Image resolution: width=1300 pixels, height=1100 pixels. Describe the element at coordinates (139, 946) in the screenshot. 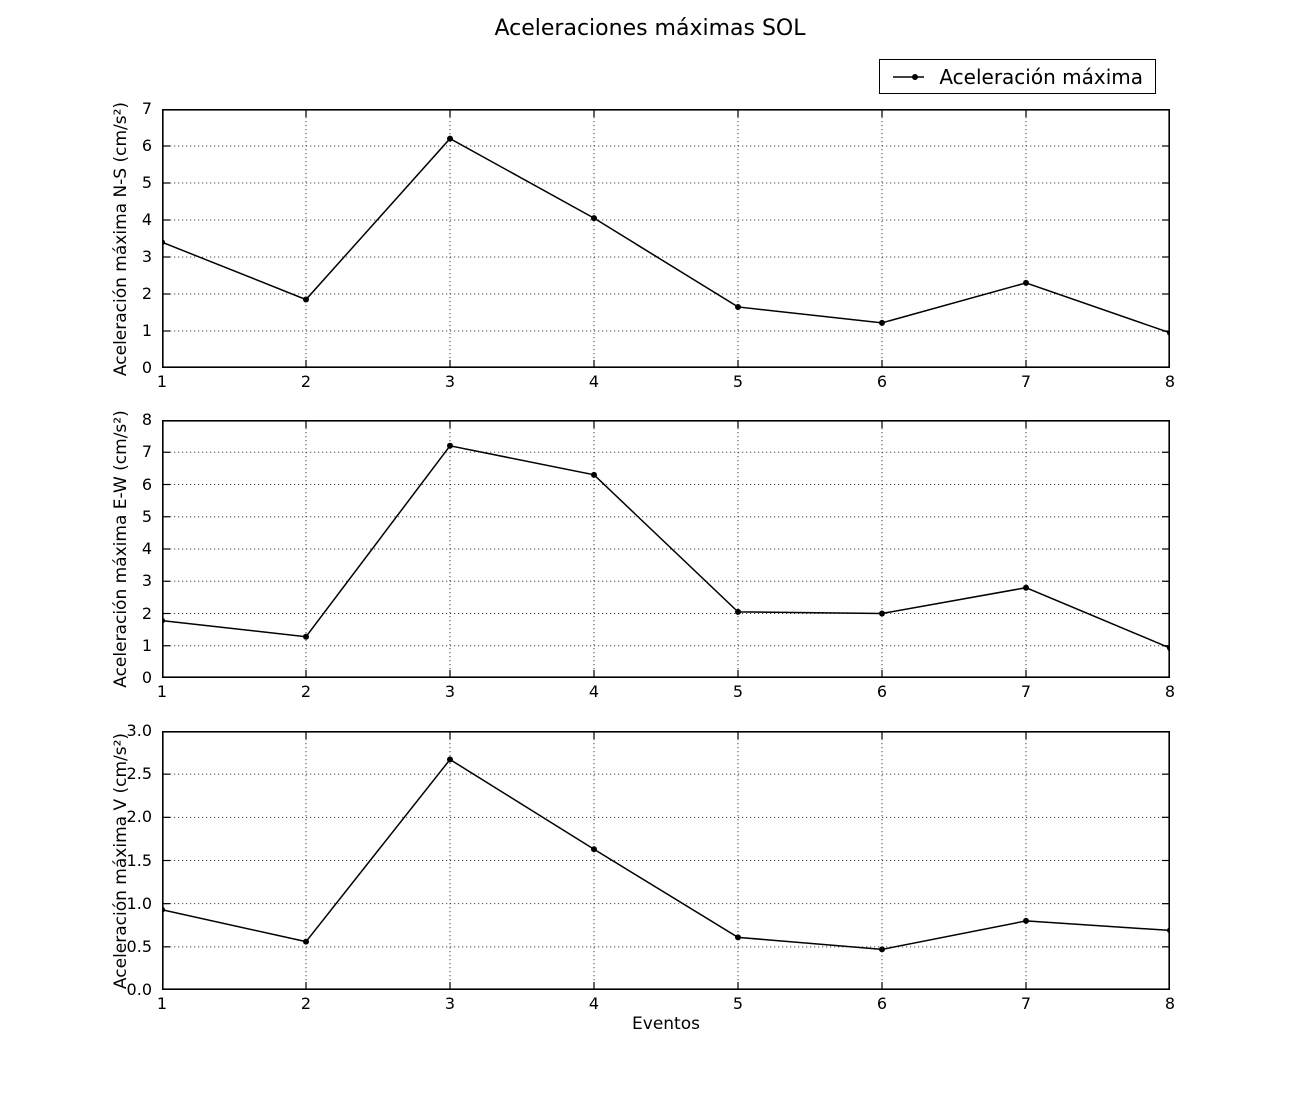

I see `y-tick-label: 0.5` at that location.